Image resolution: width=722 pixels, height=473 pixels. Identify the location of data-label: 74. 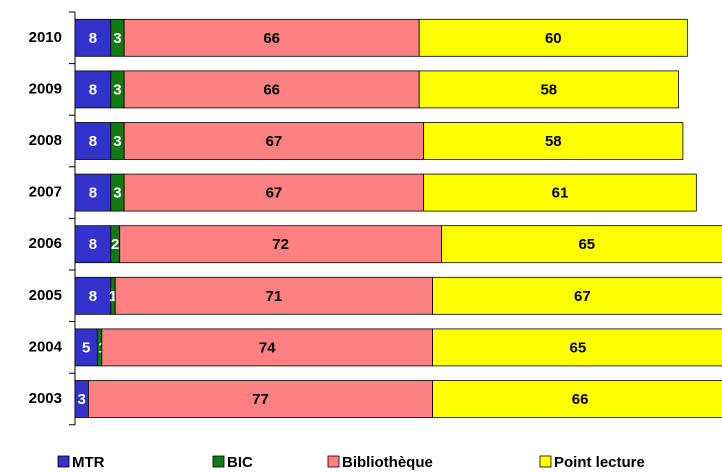
(267, 347).